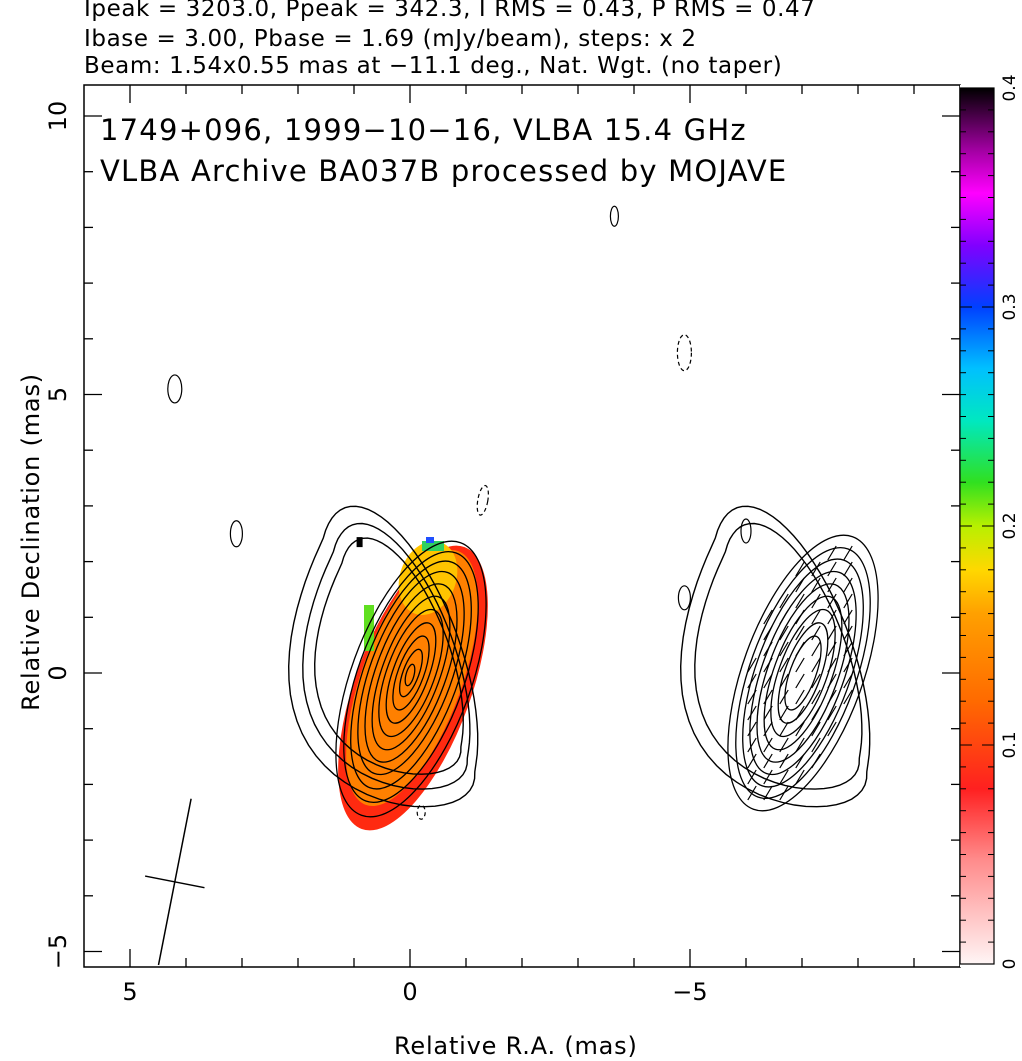 This screenshot has height=1061, width=1022. I want to click on beam-ellipse-marker, so click(174, 882).